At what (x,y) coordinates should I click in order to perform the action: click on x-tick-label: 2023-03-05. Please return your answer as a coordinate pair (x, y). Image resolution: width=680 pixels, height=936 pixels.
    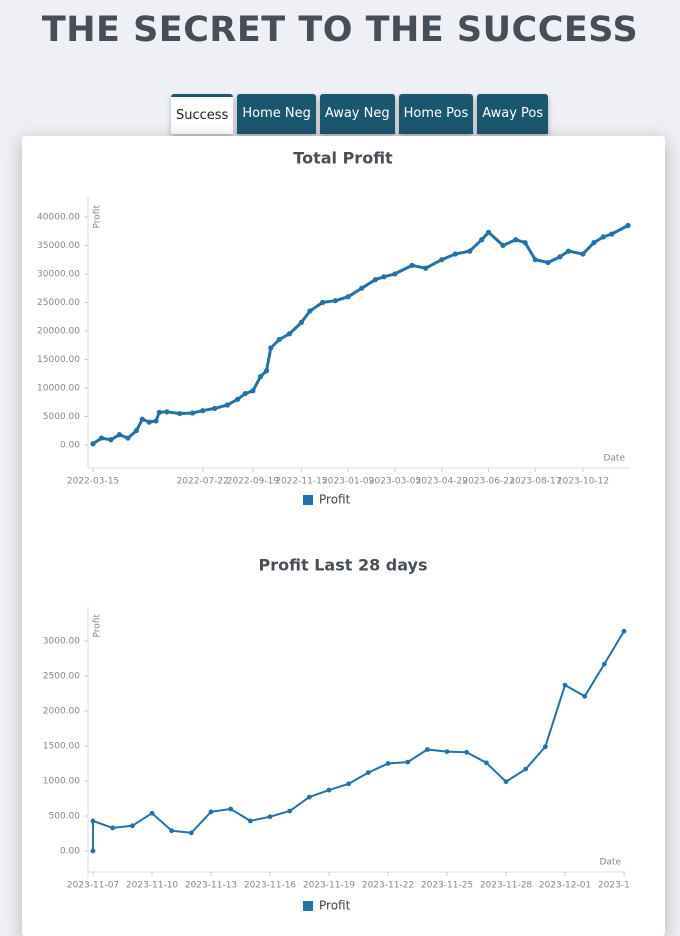
    Looking at the image, I should click on (395, 482).